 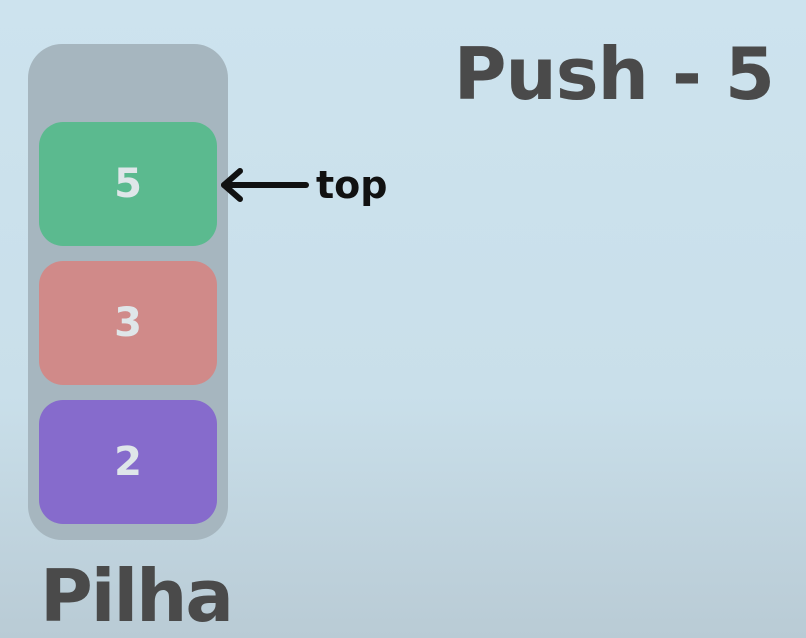 I want to click on stack-item-value: 2, so click(x=128, y=462).